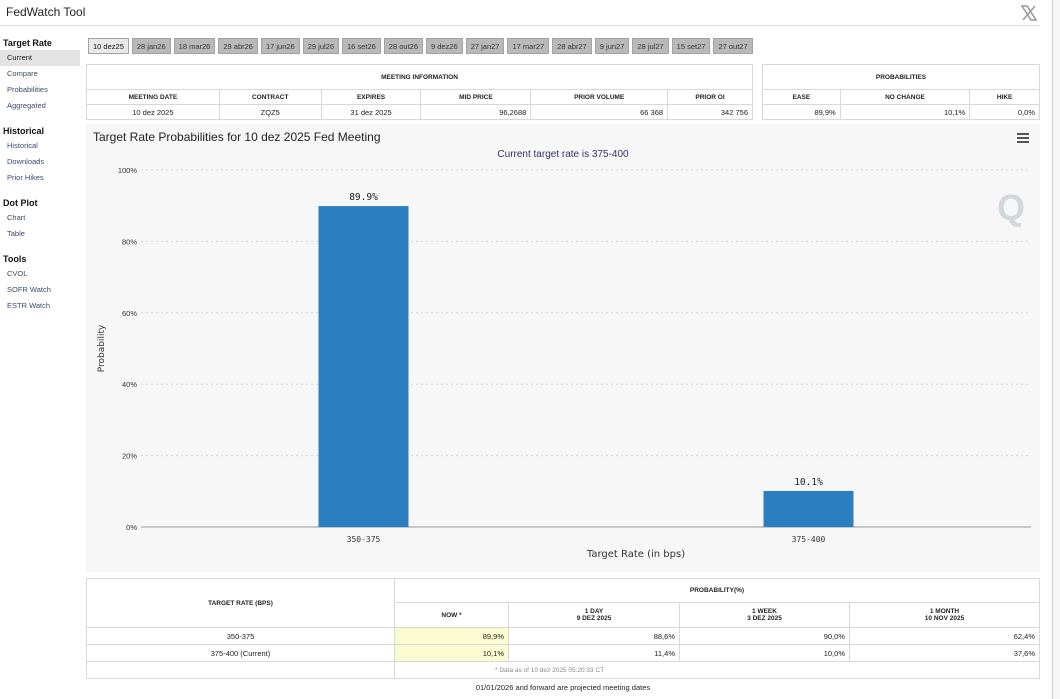 The height and width of the screenshot is (699, 1060). What do you see at coordinates (153, 97) in the screenshot?
I see `col-meeting-date: MEETING DATE` at bounding box center [153, 97].